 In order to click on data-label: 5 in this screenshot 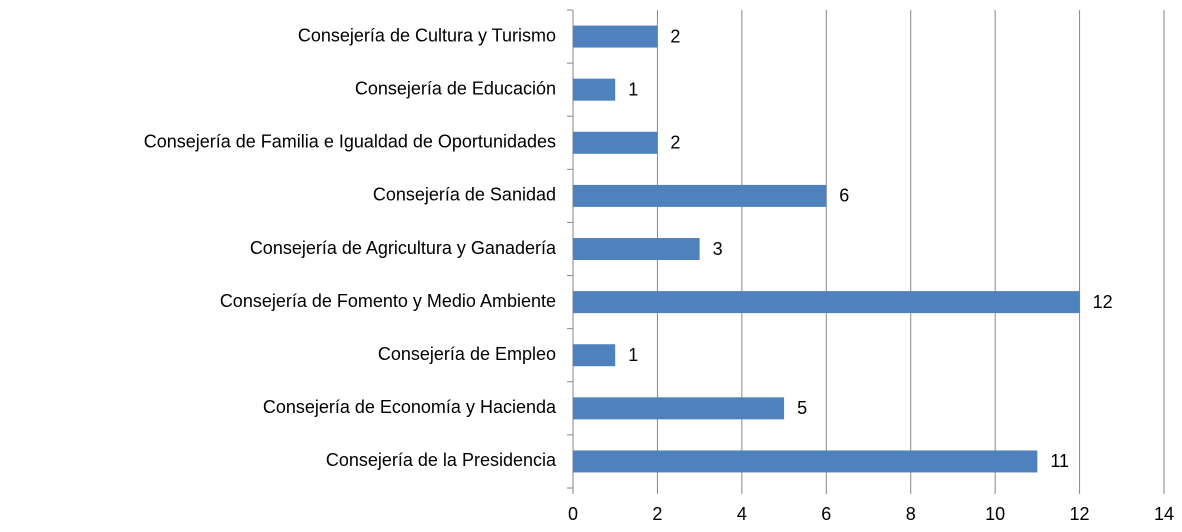, I will do `click(802, 408)`.